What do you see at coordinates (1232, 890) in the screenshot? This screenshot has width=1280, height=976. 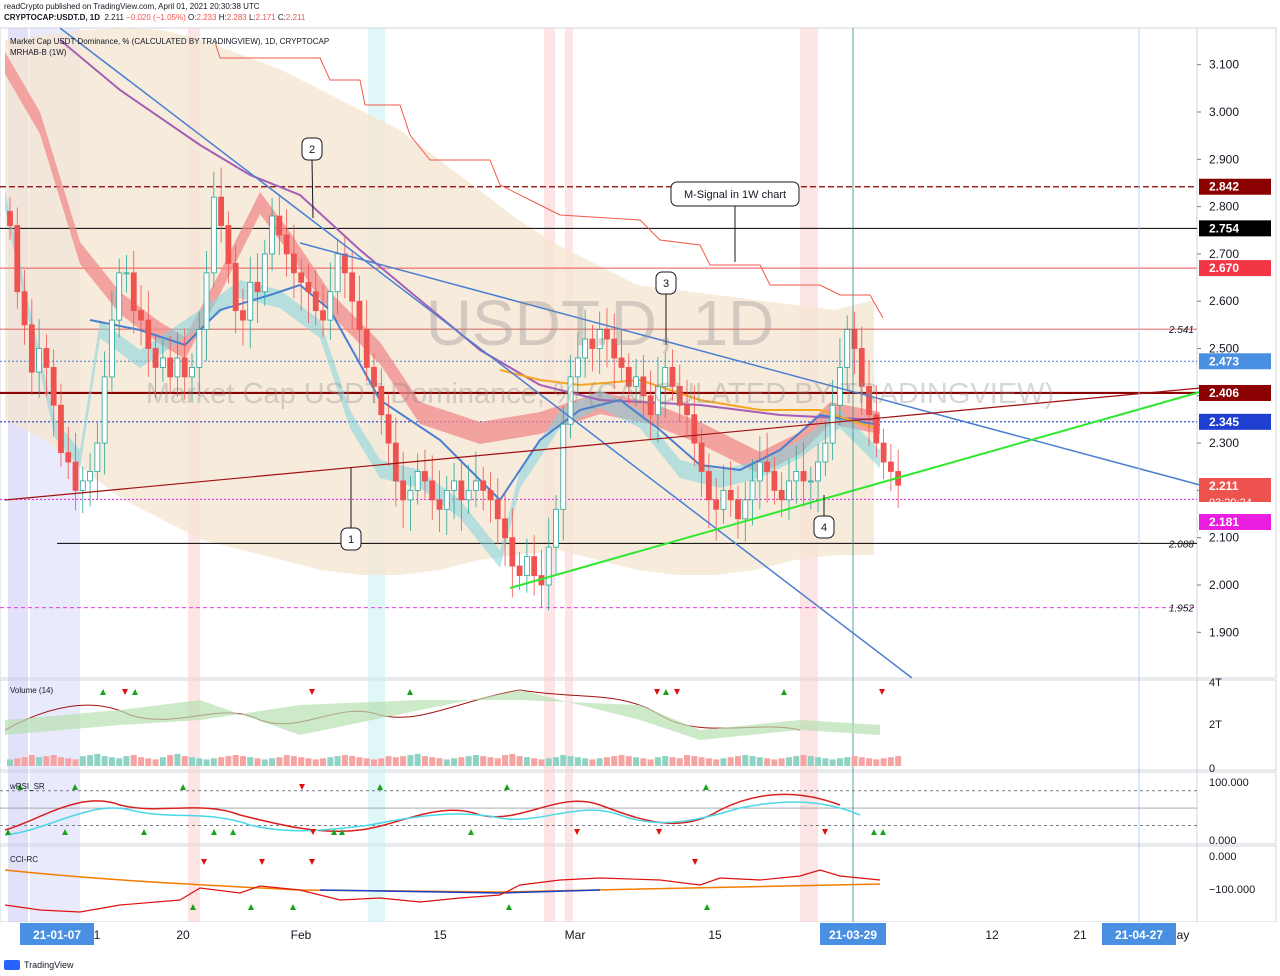 I see `cci-tick-−100.000: −100.000` at bounding box center [1232, 890].